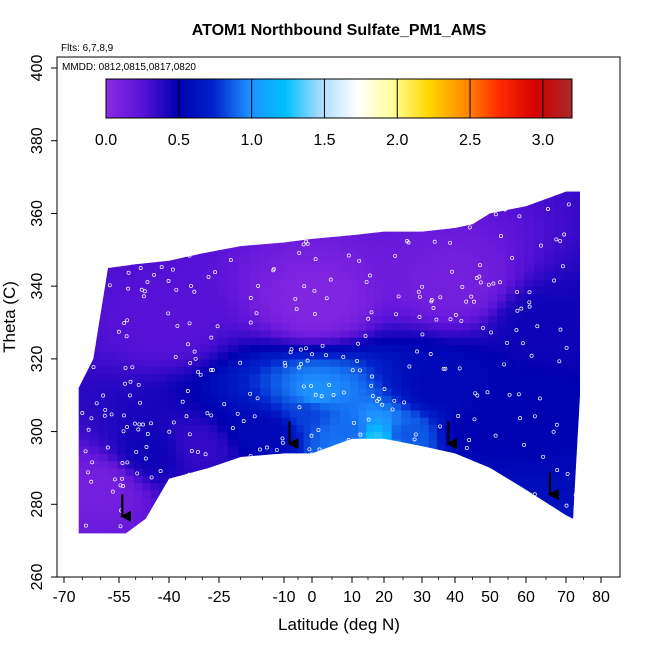  I want to click on field-cell-2067, so click(449, 471).